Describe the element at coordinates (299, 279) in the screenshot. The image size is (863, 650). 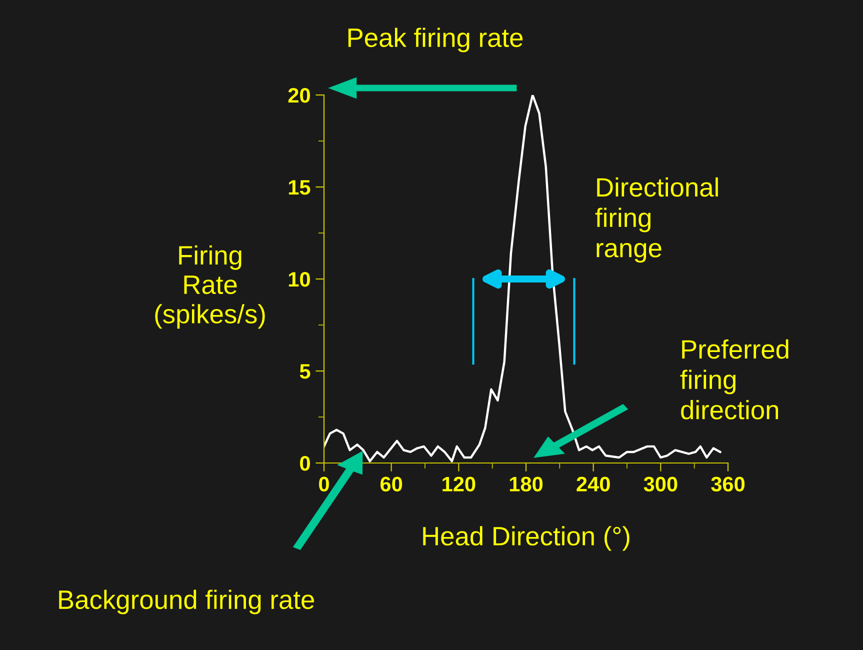
I see `y-tick-label: 10` at that location.